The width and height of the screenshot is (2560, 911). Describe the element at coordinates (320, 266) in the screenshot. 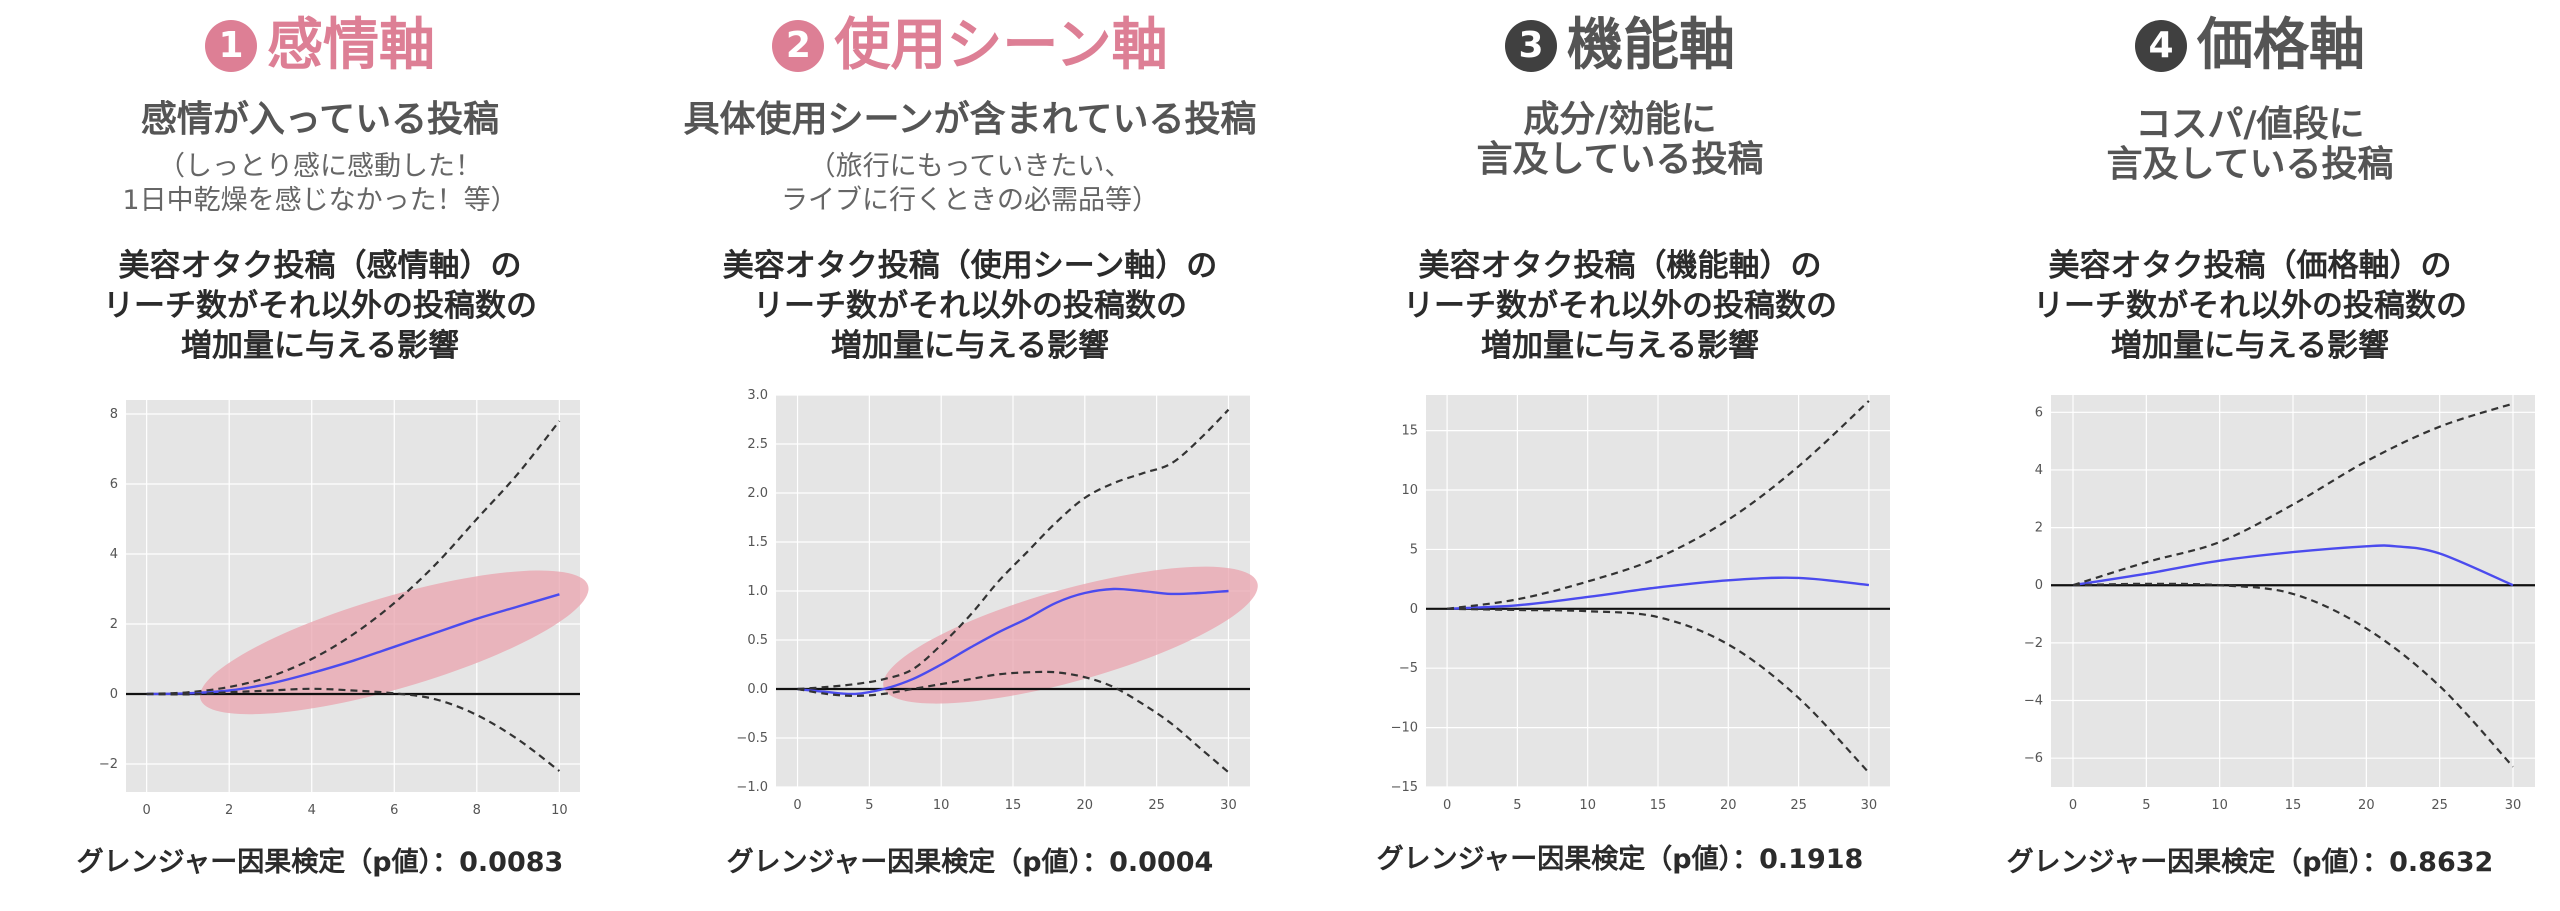

I see `chart-title-line: 美容オタク投稿（感情軸）の` at that location.